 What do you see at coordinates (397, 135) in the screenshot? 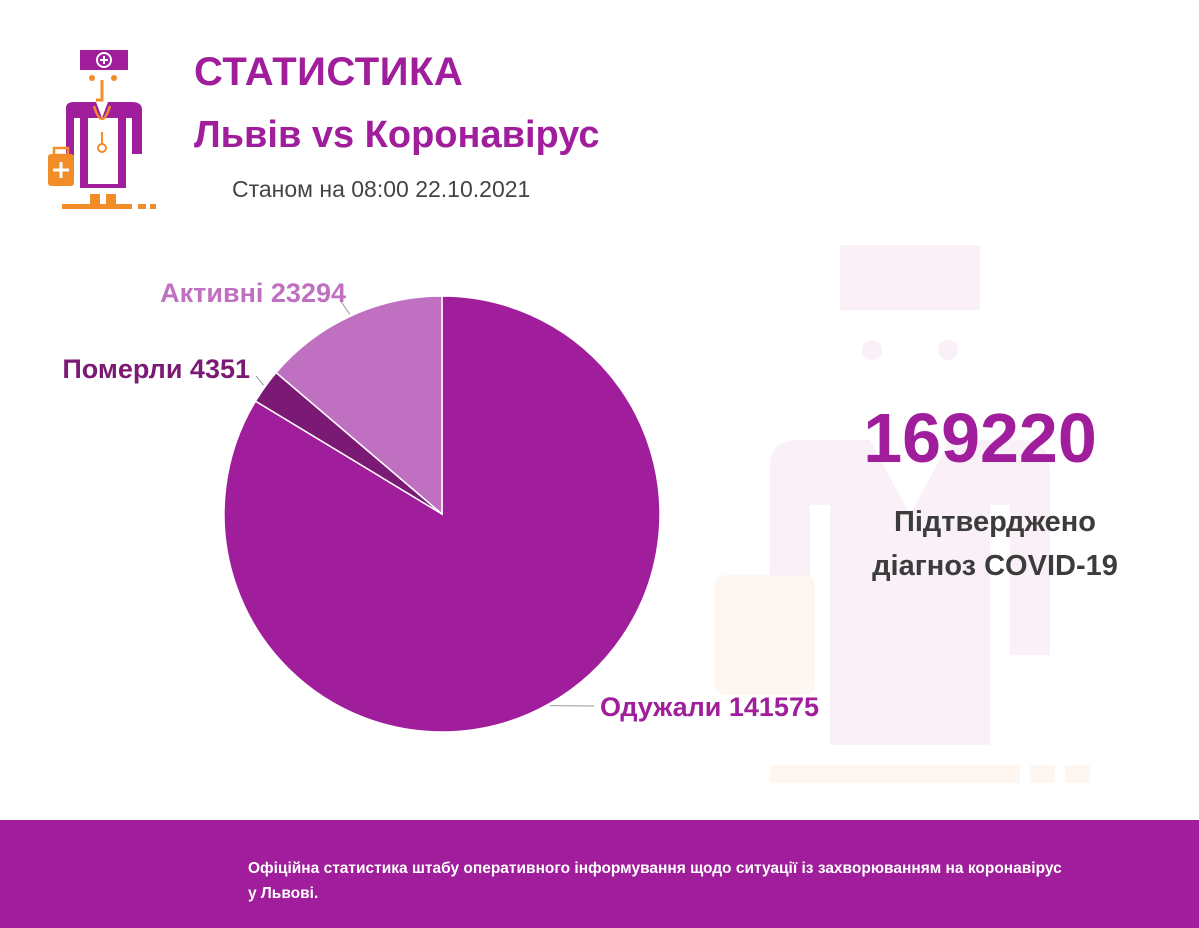
I see `page-subtitle: Львів vs Коронавірус` at bounding box center [397, 135].